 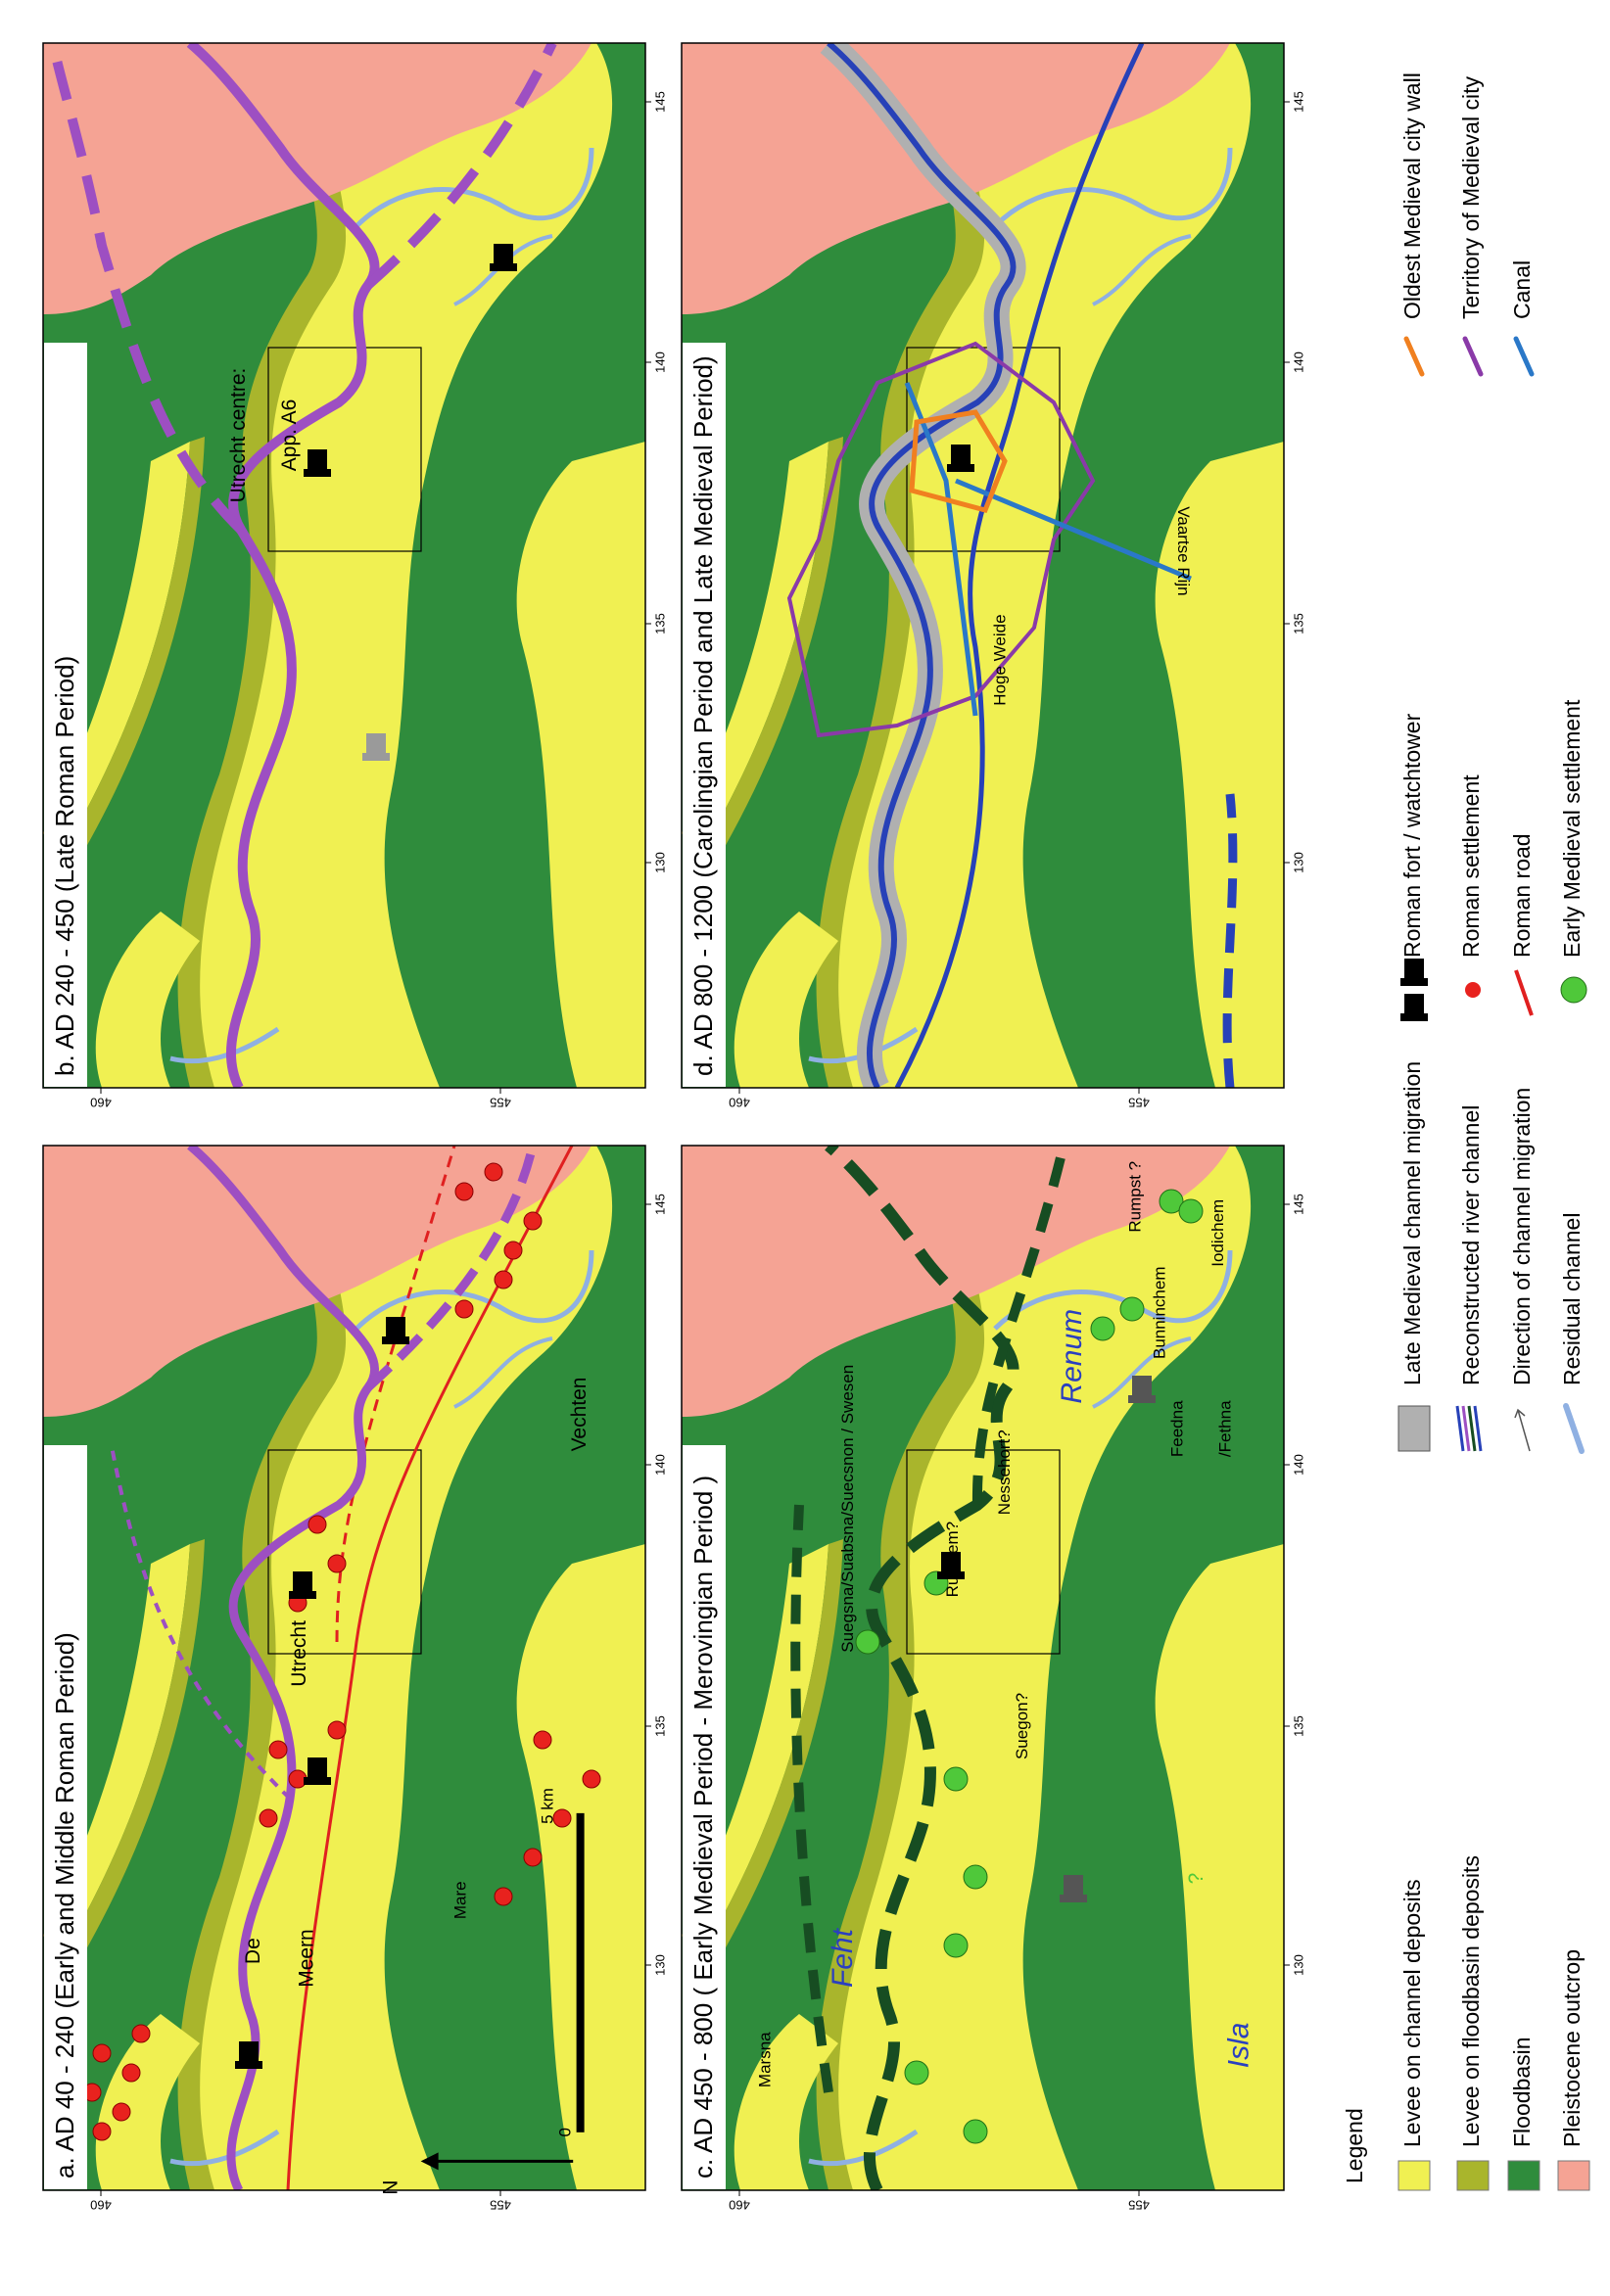 What do you see at coordinates (1000, 659) in the screenshot?
I see `place-label: Hoge Weide` at bounding box center [1000, 659].